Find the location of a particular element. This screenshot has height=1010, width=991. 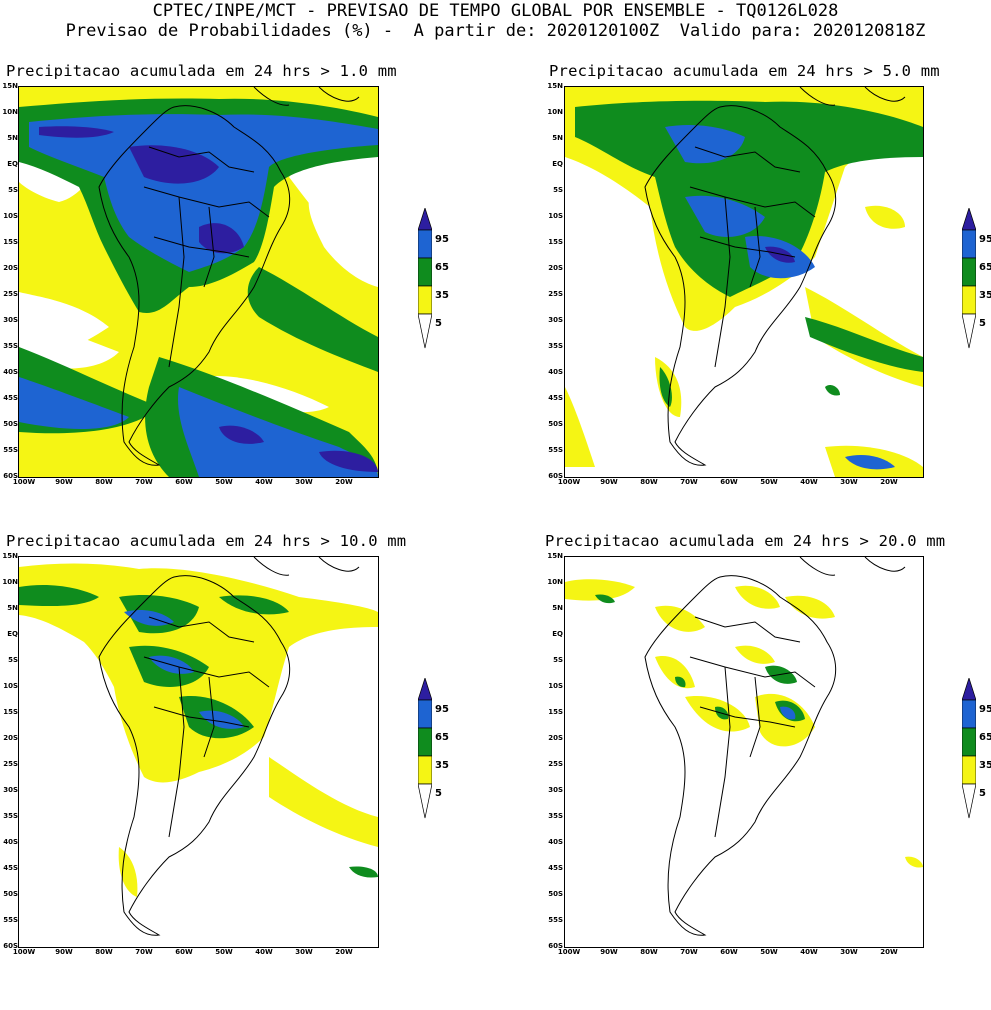

map-svg-10mm is located at coordinates (198, 746).